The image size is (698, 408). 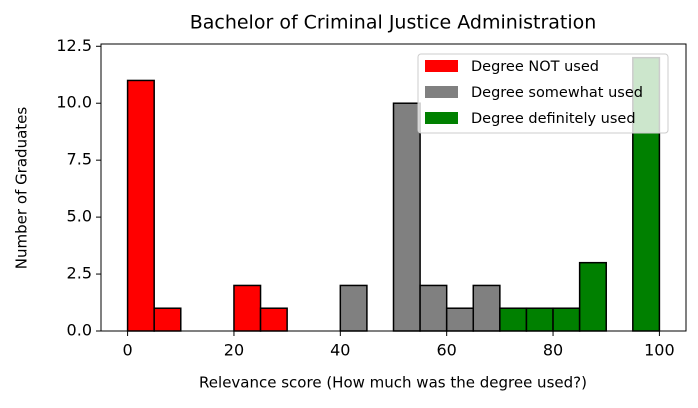 I want to click on x-tick-label: 100, so click(x=659, y=350).